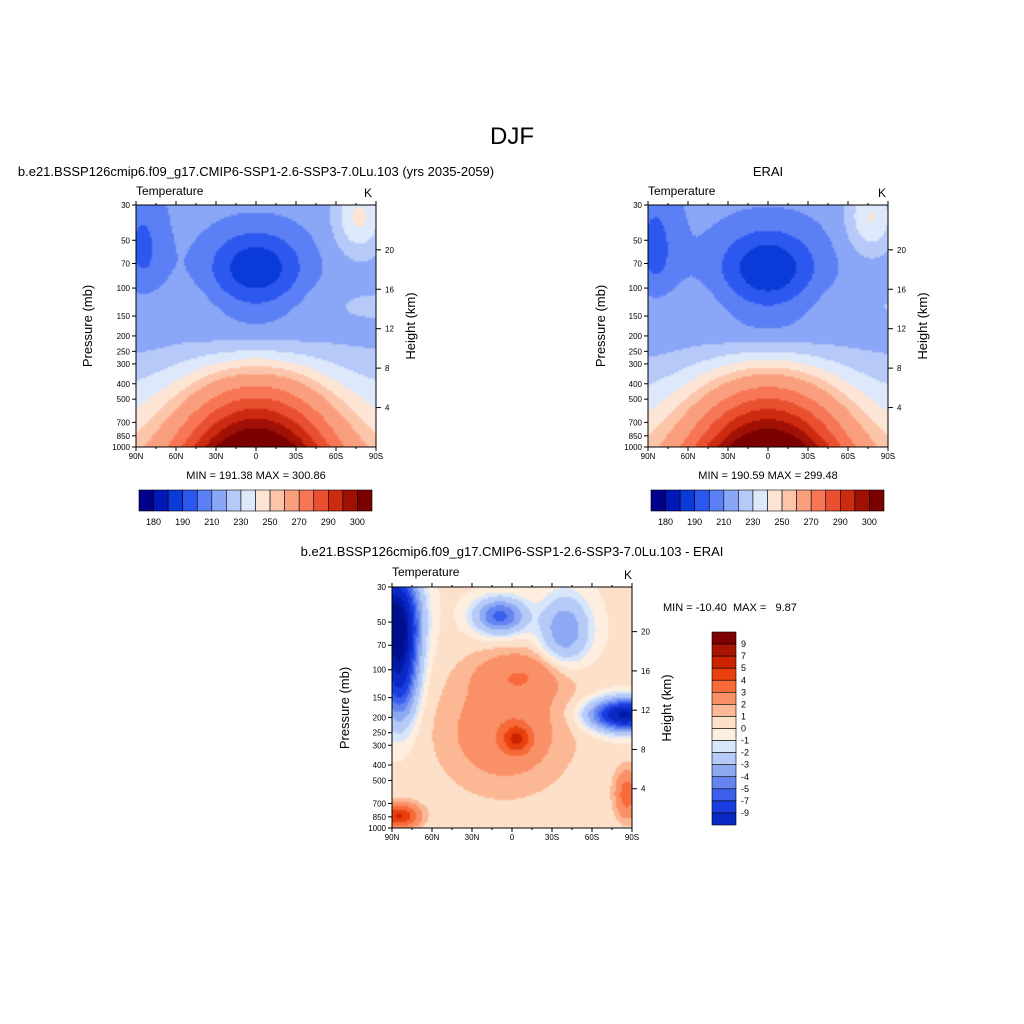 The width and height of the screenshot is (1024, 1024). Describe the element at coordinates (380, 817) in the screenshot. I see `pressure-tick-label: 850` at that location.